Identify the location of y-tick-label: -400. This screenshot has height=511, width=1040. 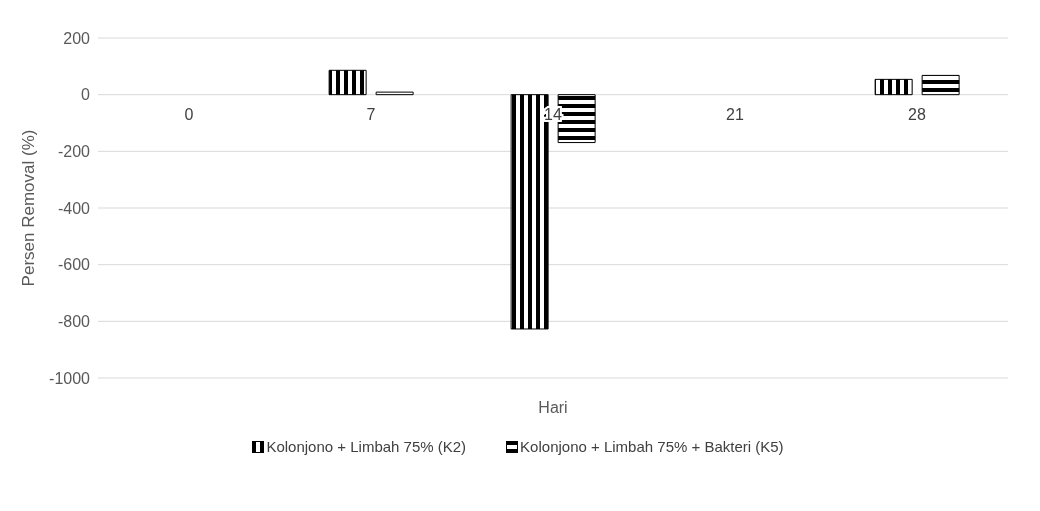
(74, 208).